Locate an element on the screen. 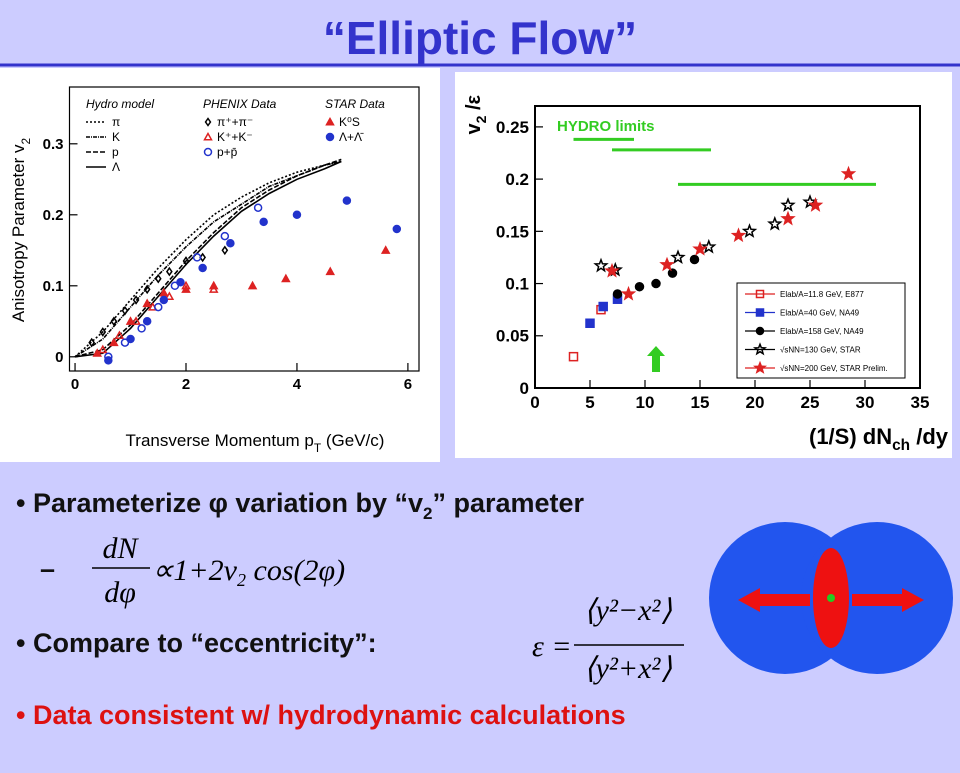 Image resolution: width=960 pixels, height=773 pixels. formula: dN dφ ∝1+2v2 cos(2φ) ε = ⟨y²−x²⟩ ⟨y²+x²⟩ is located at coordinates (388, 608).